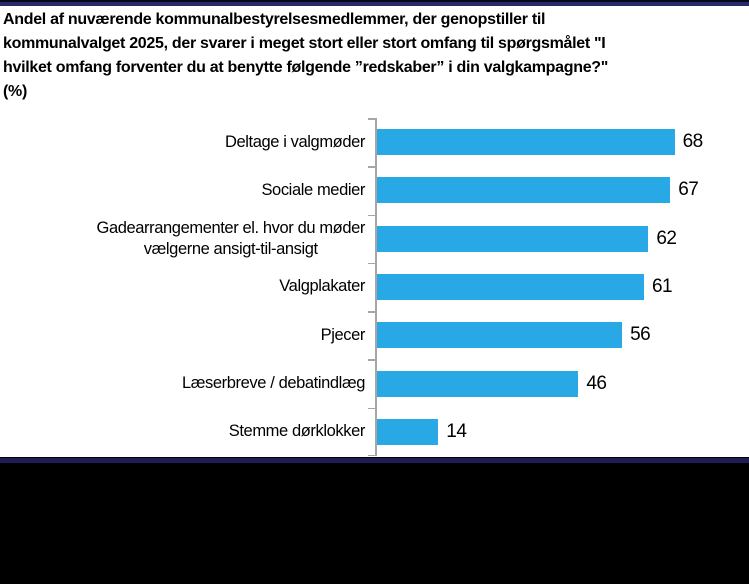  I want to click on value-label: 56, so click(640, 335).